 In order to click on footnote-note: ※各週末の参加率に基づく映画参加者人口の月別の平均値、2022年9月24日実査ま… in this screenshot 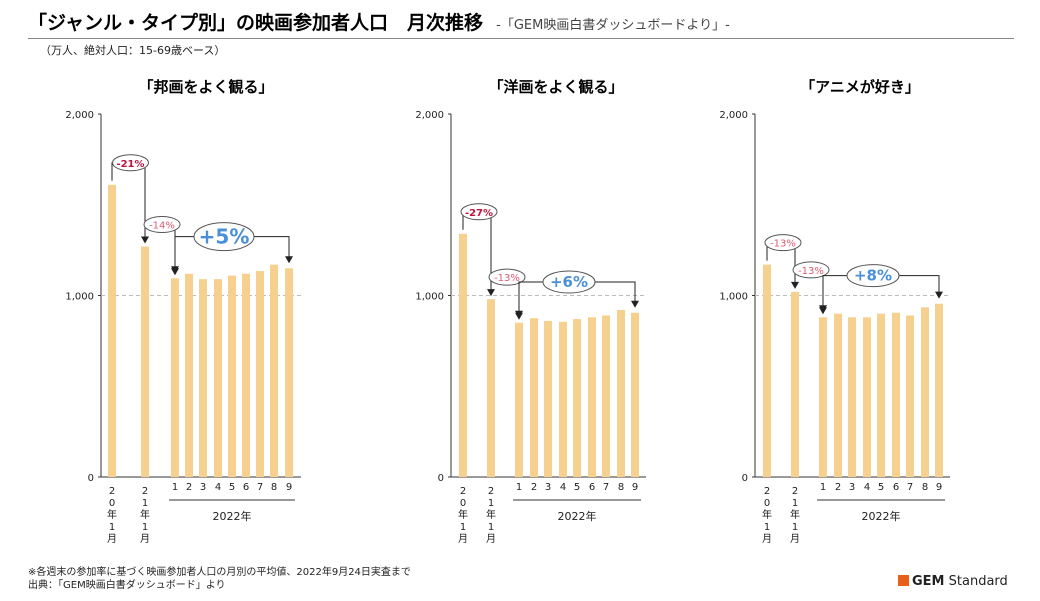, I will do `click(219, 572)`.